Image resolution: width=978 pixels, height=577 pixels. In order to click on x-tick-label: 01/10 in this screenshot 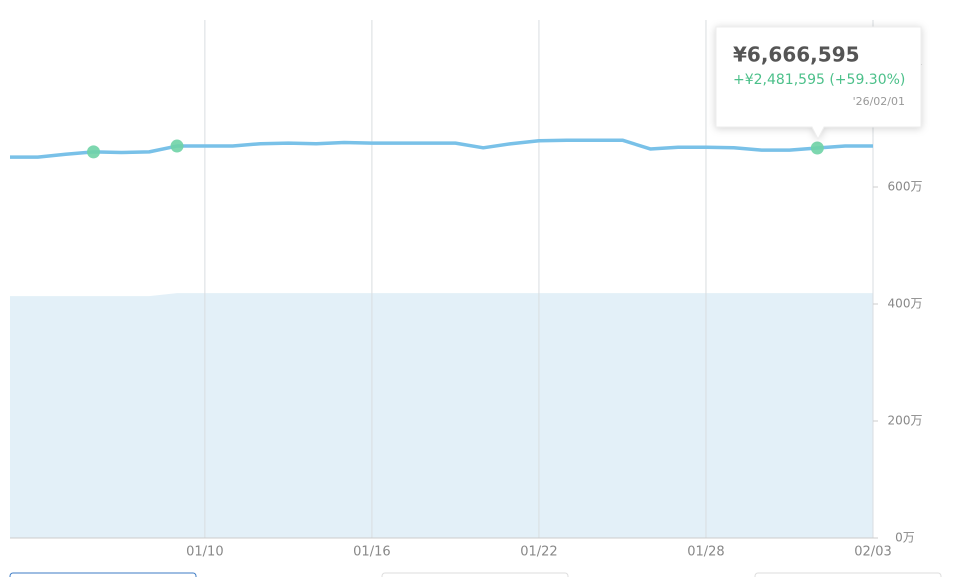, I will do `click(204, 552)`.